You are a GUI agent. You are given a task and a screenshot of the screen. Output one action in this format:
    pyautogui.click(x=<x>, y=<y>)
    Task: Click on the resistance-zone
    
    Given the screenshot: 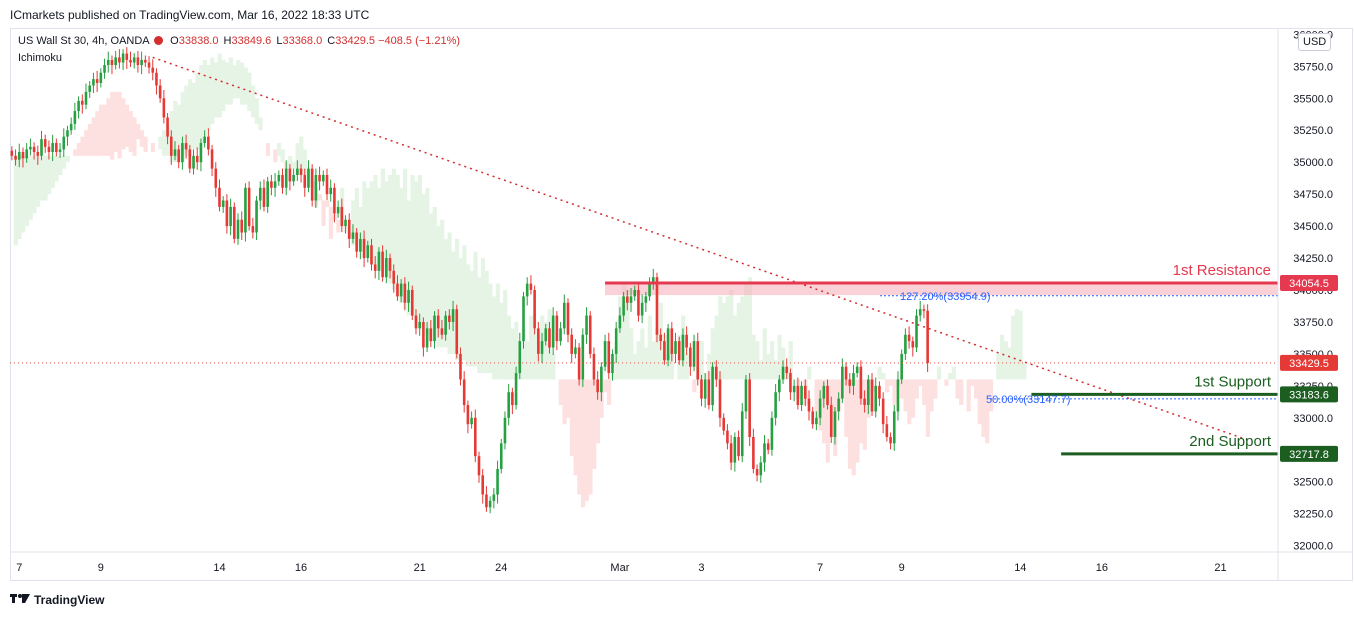 What is the action you would take?
    pyautogui.click(x=941, y=289)
    